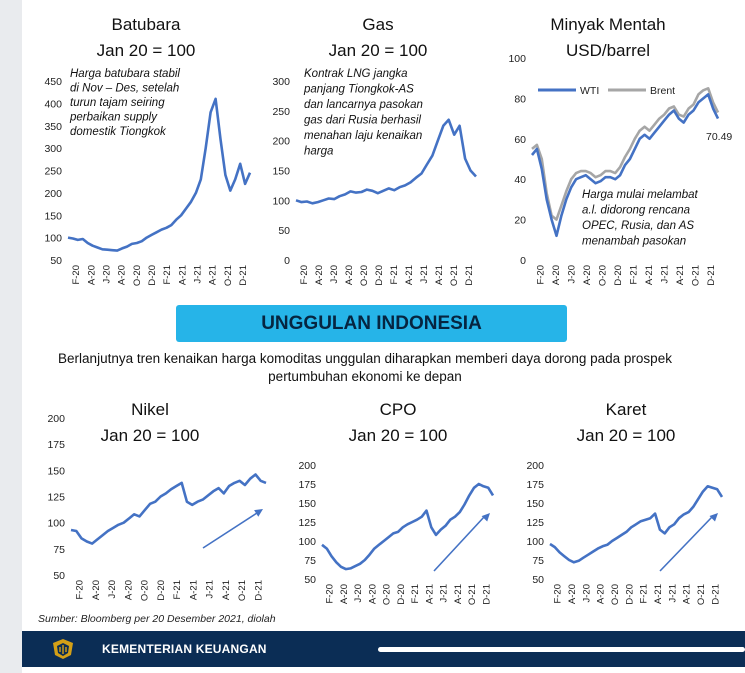  What do you see at coordinates (398, 409) in the screenshot?
I see `chart-title: CPO` at bounding box center [398, 409].